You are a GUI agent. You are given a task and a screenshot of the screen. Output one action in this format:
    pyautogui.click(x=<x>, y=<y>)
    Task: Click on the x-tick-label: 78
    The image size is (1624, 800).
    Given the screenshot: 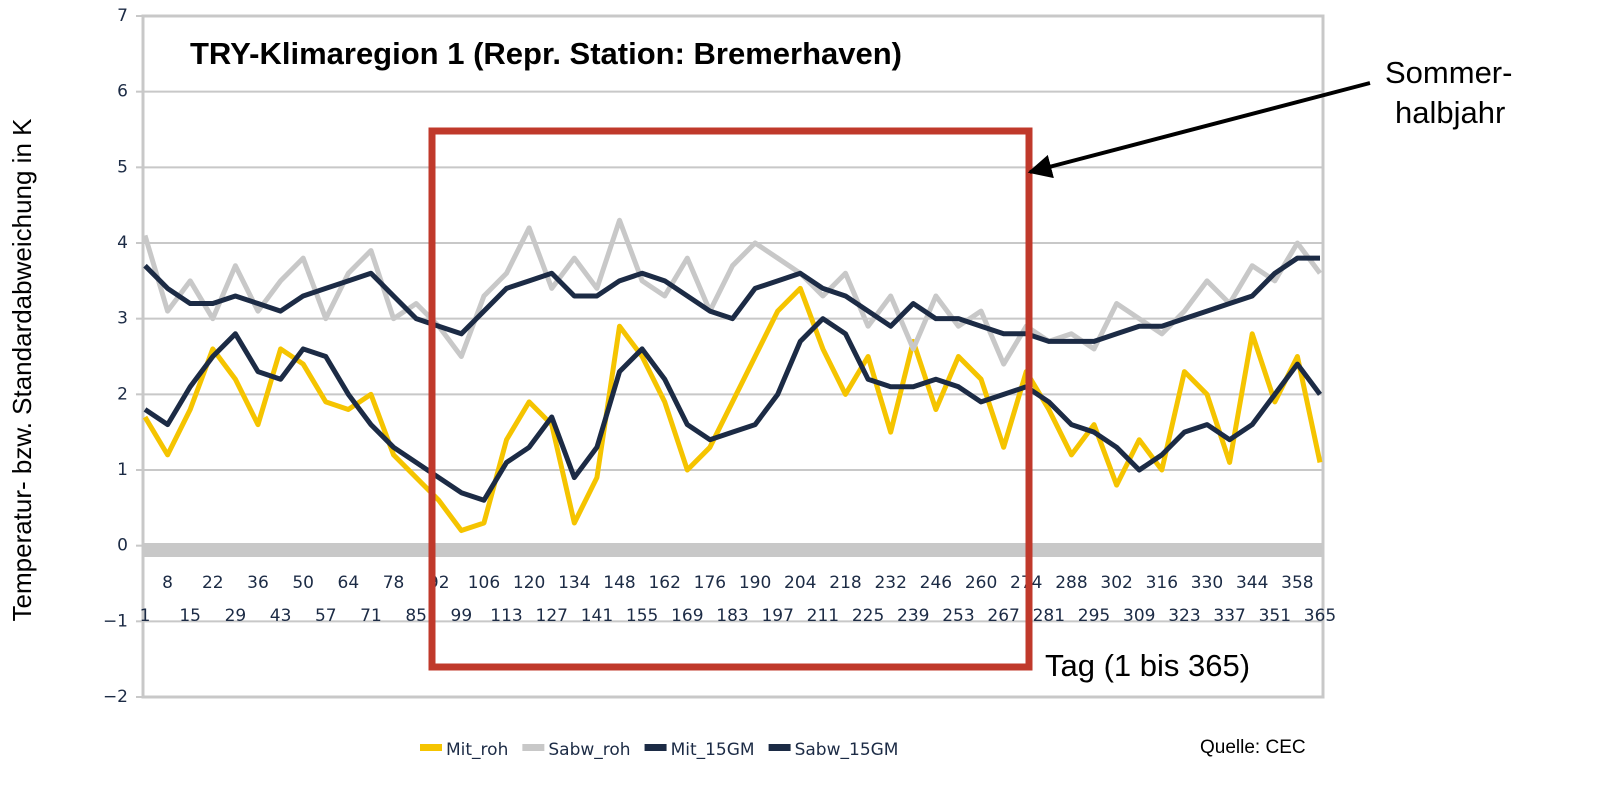 What is the action you would take?
    pyautogui.click(x=394, y=583)
    